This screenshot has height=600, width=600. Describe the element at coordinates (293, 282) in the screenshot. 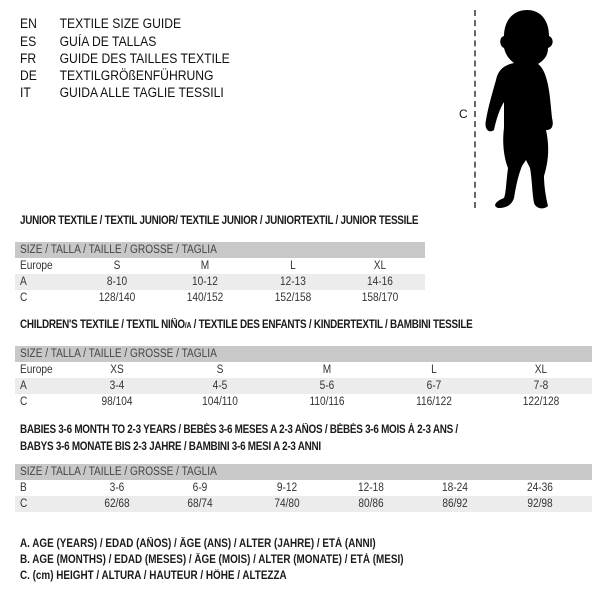

I see `cell: 12-13` at that location.